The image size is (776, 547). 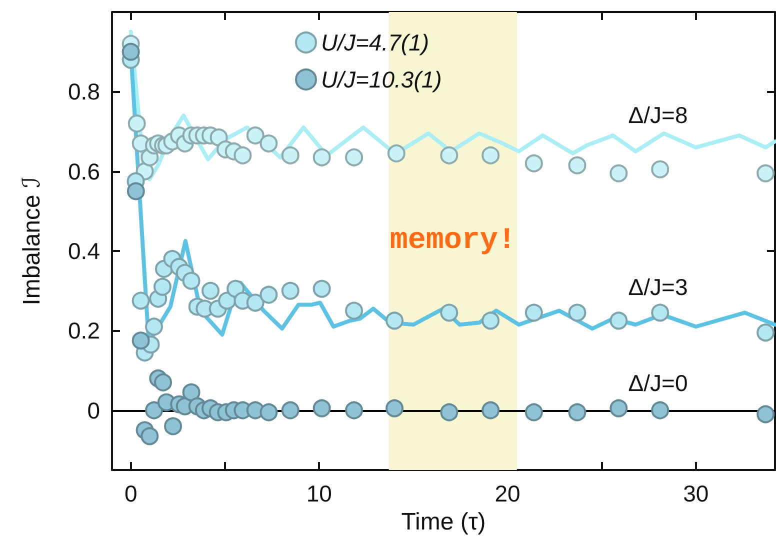 What do you see at coordinates (375, 43) in the screenshot?
I see `legend-label: U/J=4.7(1)` at bounding box center [375, 43].